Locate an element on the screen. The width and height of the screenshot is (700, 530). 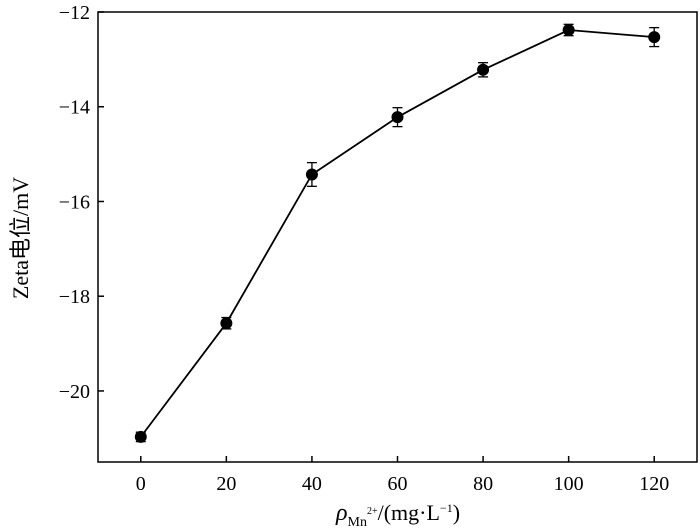
x-axis-title-part: ρ is located at coordinates (341, 513).